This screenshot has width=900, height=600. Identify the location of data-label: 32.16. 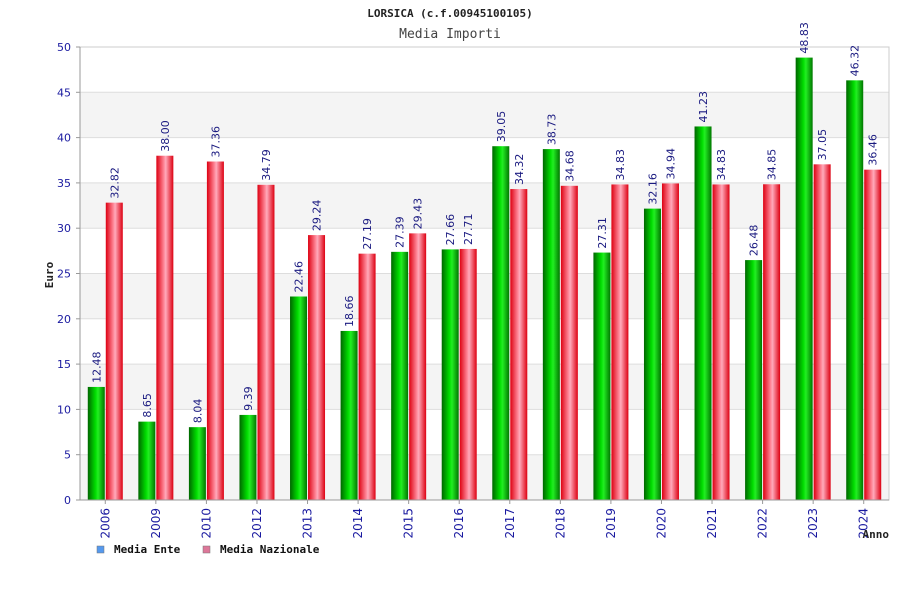
(652, 189).